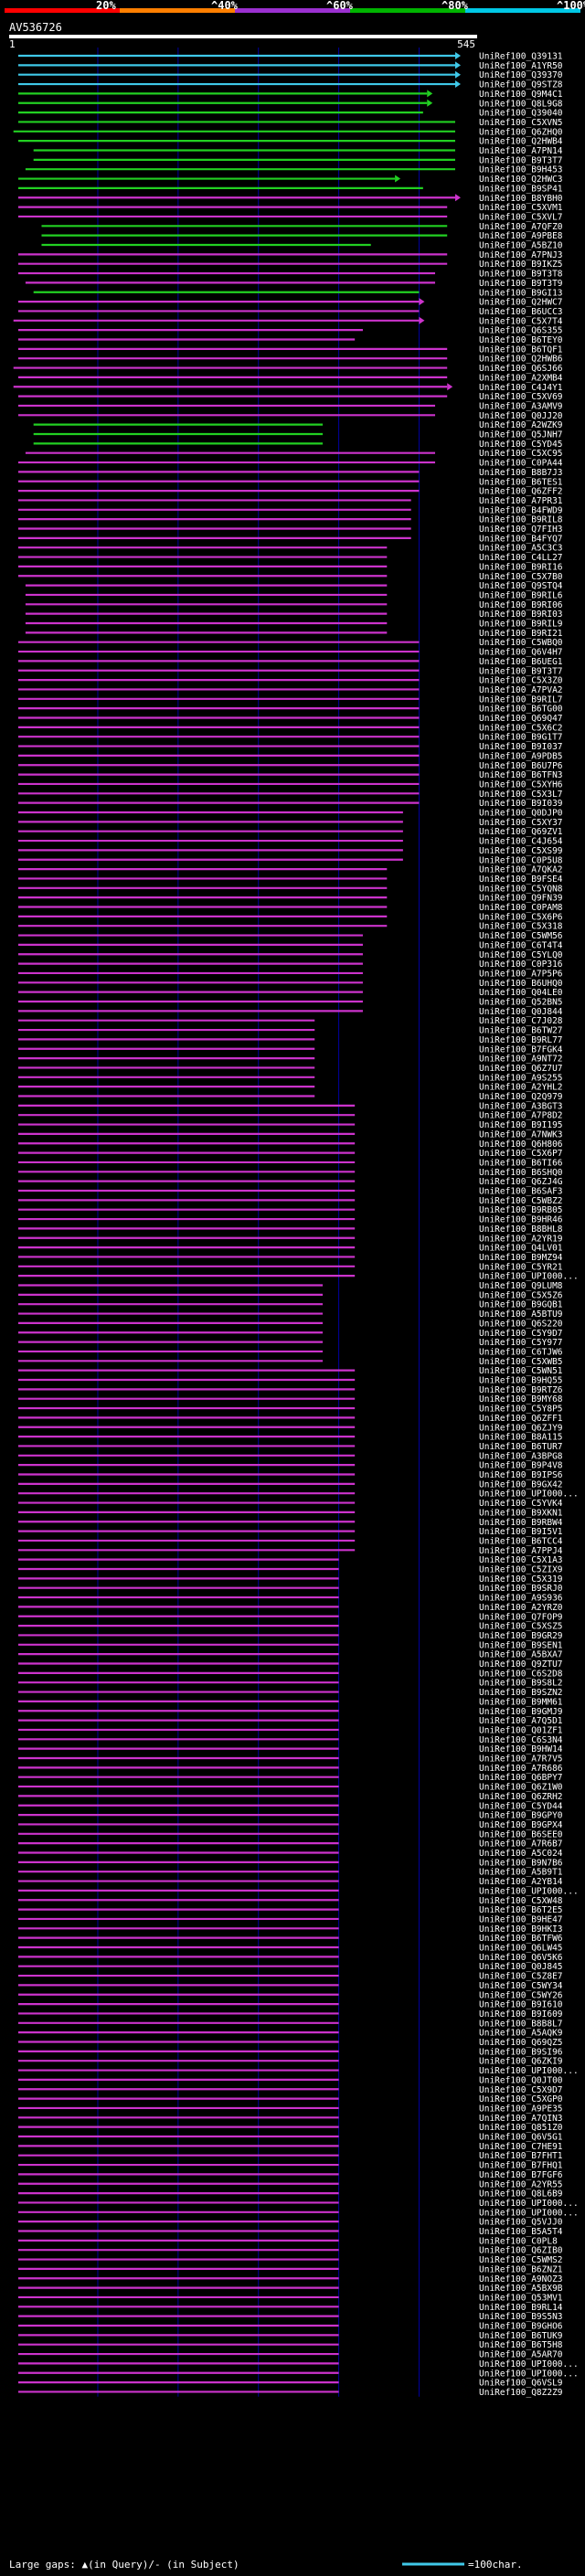 This screenshot has width=585, height=2576. I want to click on hit-label: UniRef100_B6SAF3, so click(521, 1192).